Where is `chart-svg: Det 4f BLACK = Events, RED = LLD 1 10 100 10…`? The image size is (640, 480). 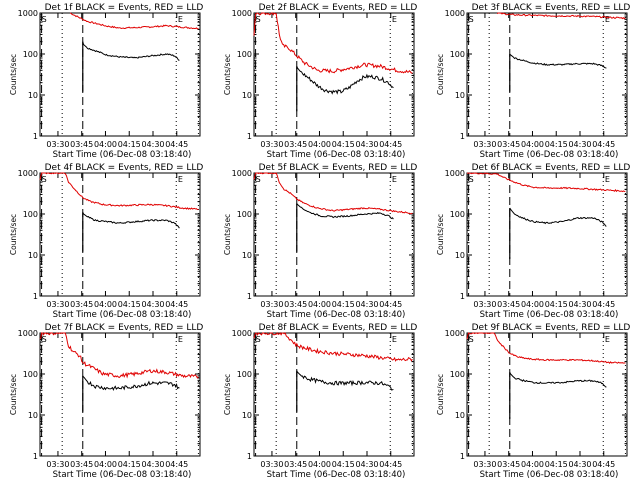 chart-svg: Det 4f BLACK = Events, RED = LLD 1 10 100 10… is located at coordinates (106, 241).